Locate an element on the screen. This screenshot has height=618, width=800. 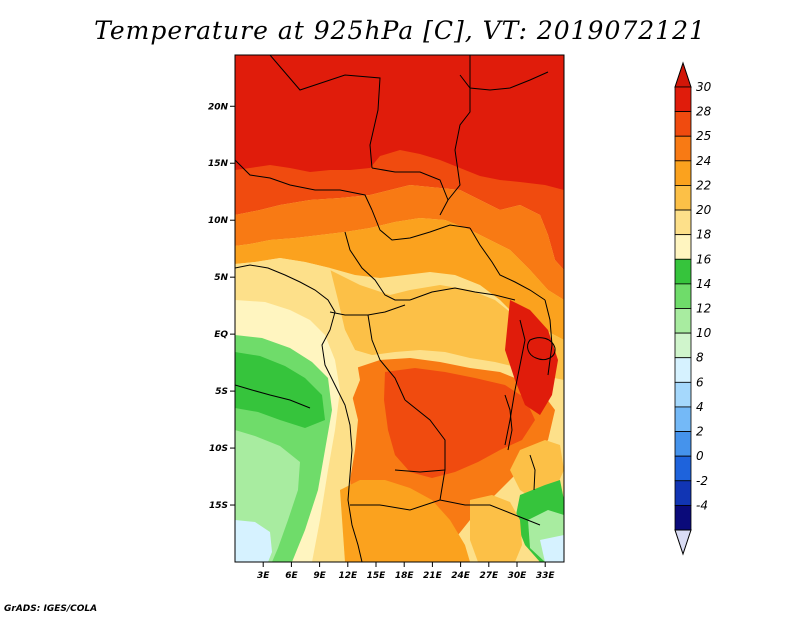
colorbar-label: 28 is located at coordinates (704, 112).